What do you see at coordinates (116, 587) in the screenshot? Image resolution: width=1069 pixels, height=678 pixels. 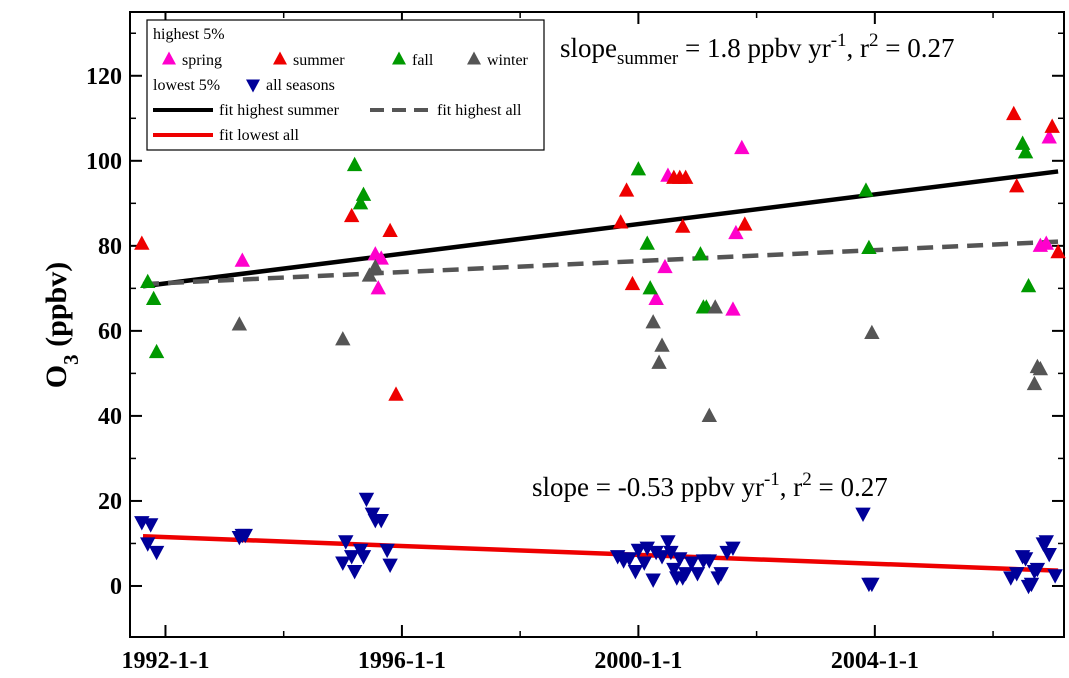 I see `y-tick-label: 0` at bounding box center [116, 587].